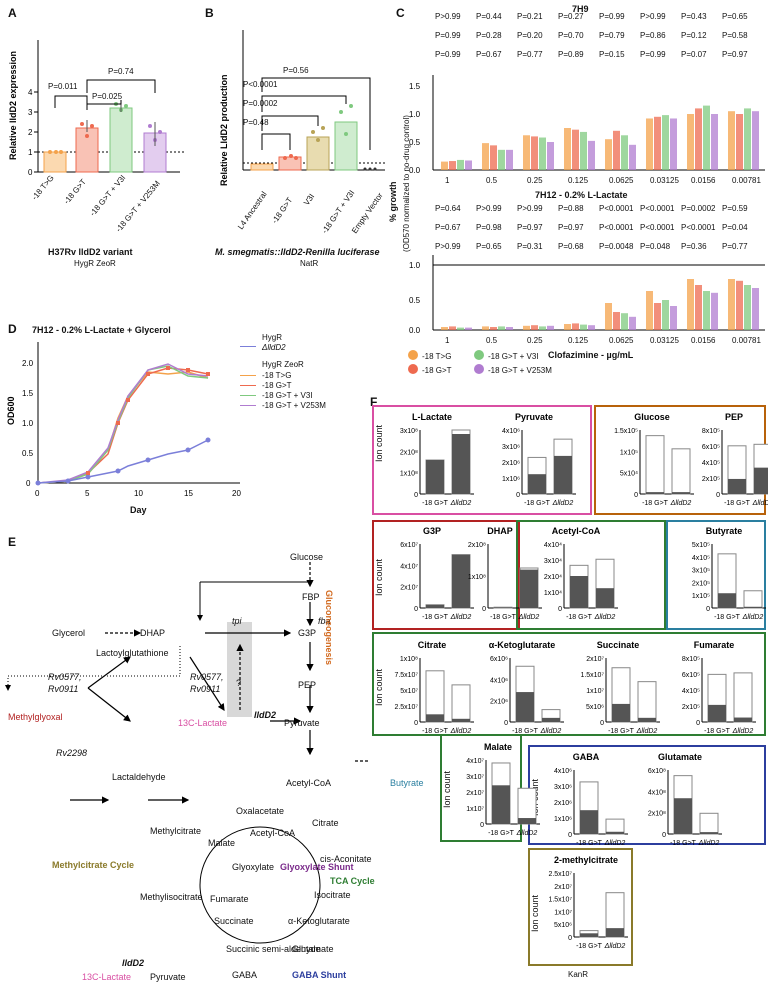  What do you see at coordinates (409, 691) in the screenshot?
I see `ion-chart-ytick: 5x10⁷` at bounding box center [409, 691].